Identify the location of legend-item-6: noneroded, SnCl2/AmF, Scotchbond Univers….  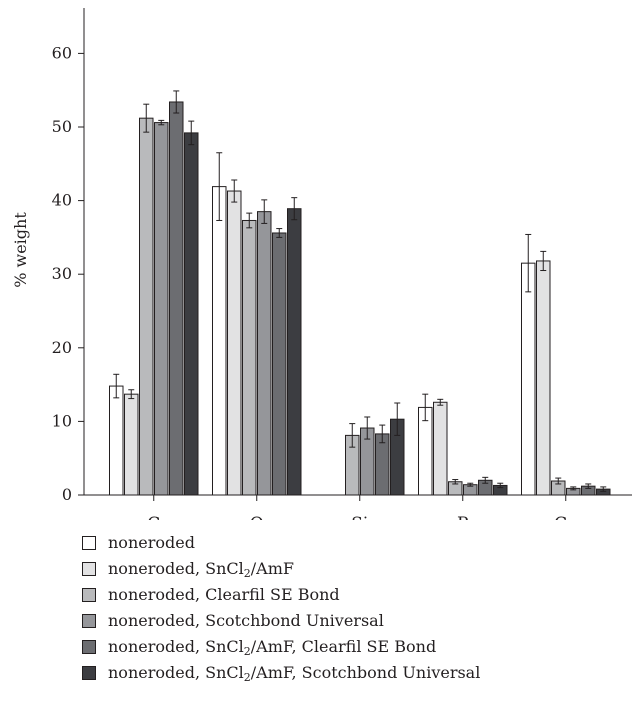
(281, 673).